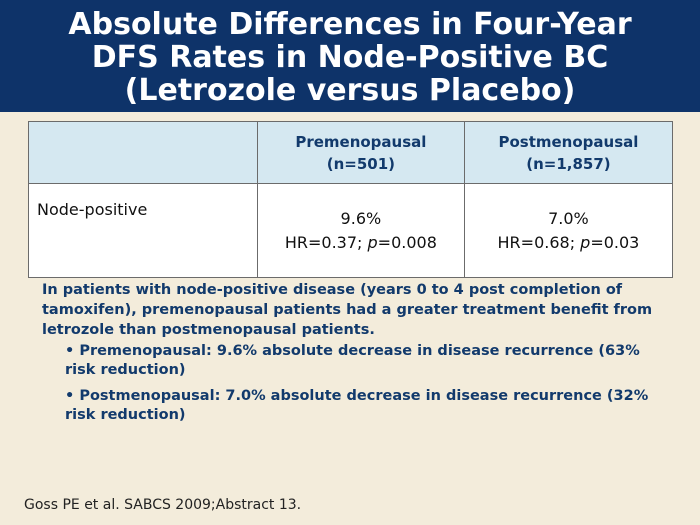  What do you see at coordinates (361, 163) in the screenshot?
I see `header-sub: (n=501)` at bounding box center [361, 163].